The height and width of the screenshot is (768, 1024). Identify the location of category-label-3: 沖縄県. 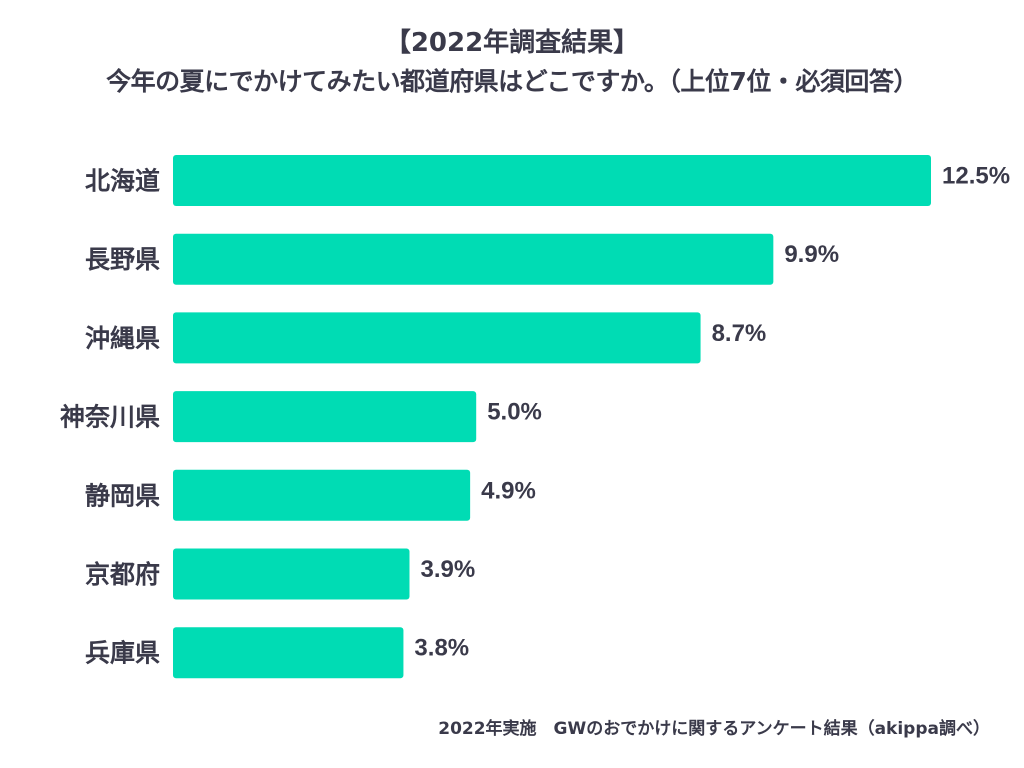
(122, 338).